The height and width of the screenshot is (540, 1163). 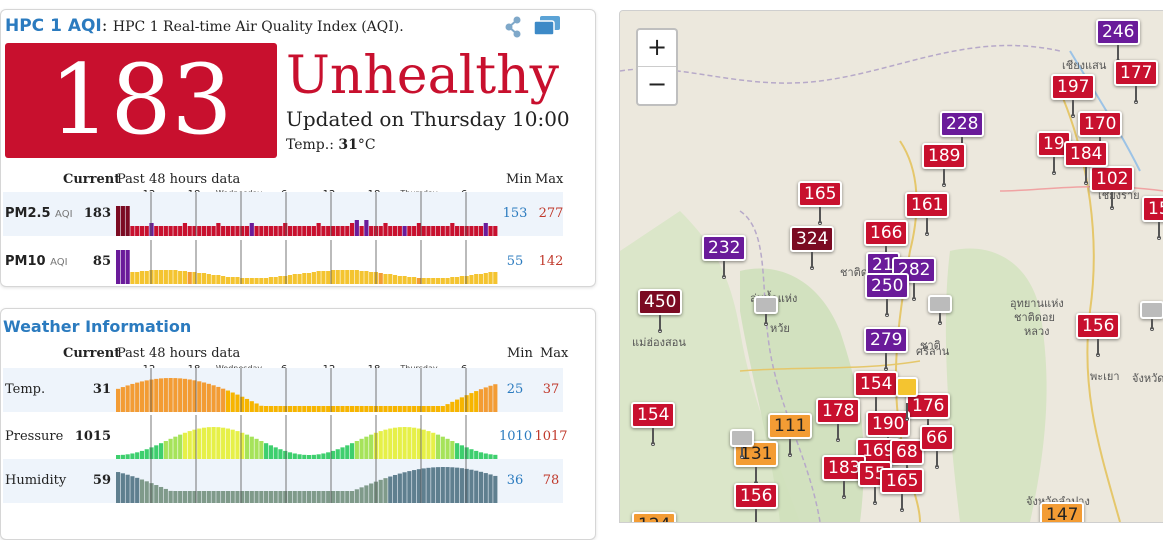 What do you see at coordinates (307, 437) in the screenshot?
I see `pressure-sparkline` at bounding box center [307, 437].